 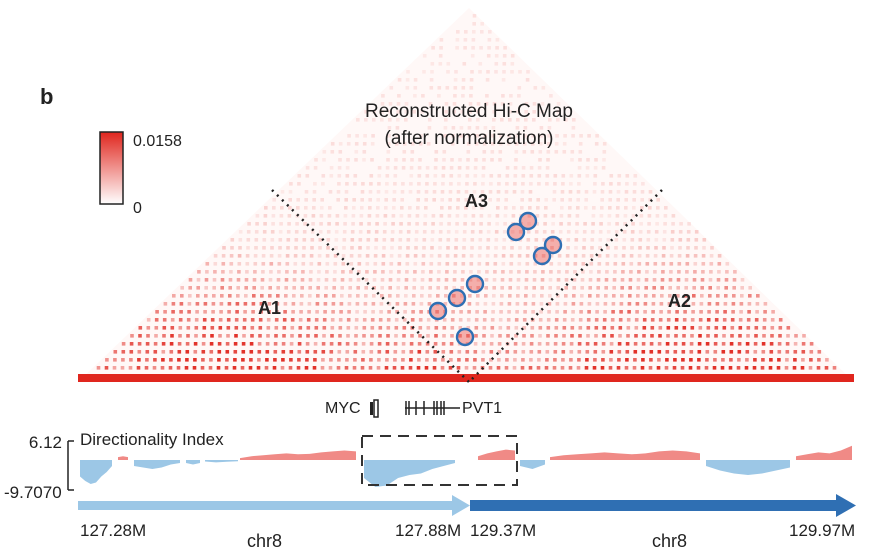 What do you see at coordinates (428, 530) in the screenshot?
I see `axis-label-end-left: 127.88M` at bounding box center [428, 530].